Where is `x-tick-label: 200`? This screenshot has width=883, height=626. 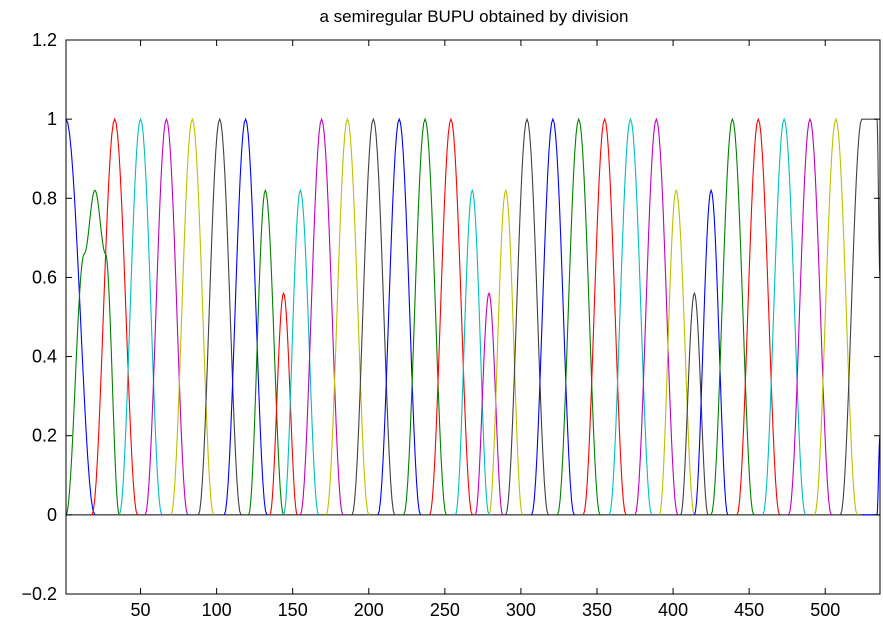 x-tick-label: 200 is located at coordinates (369, 610).